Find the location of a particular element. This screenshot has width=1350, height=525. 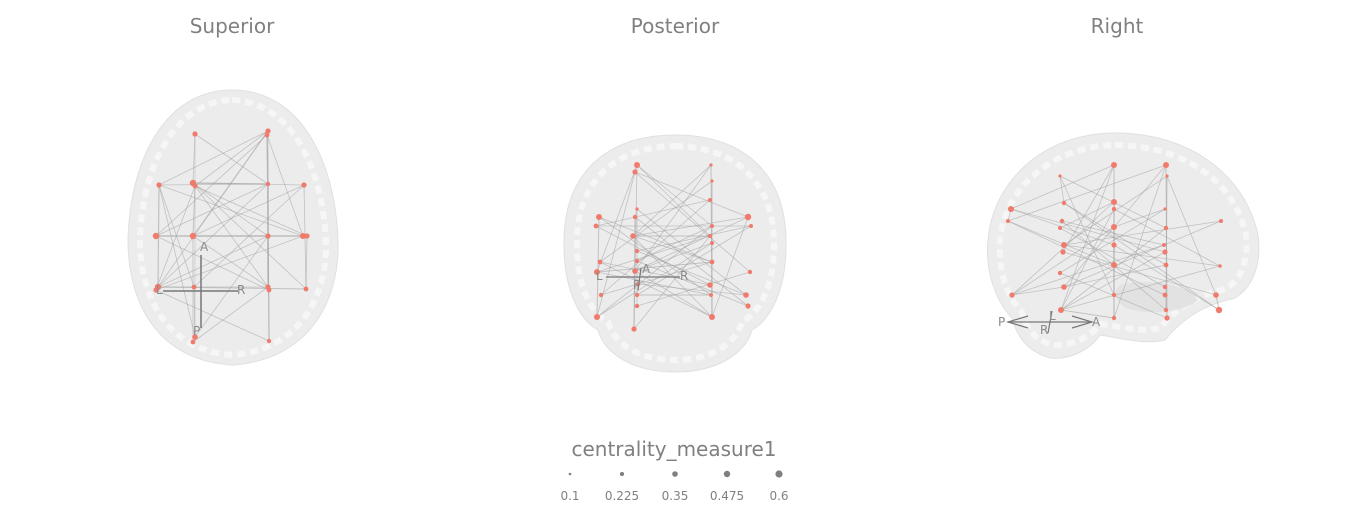

legend-label-4: 0.475 is located at coordinates (727, 496).